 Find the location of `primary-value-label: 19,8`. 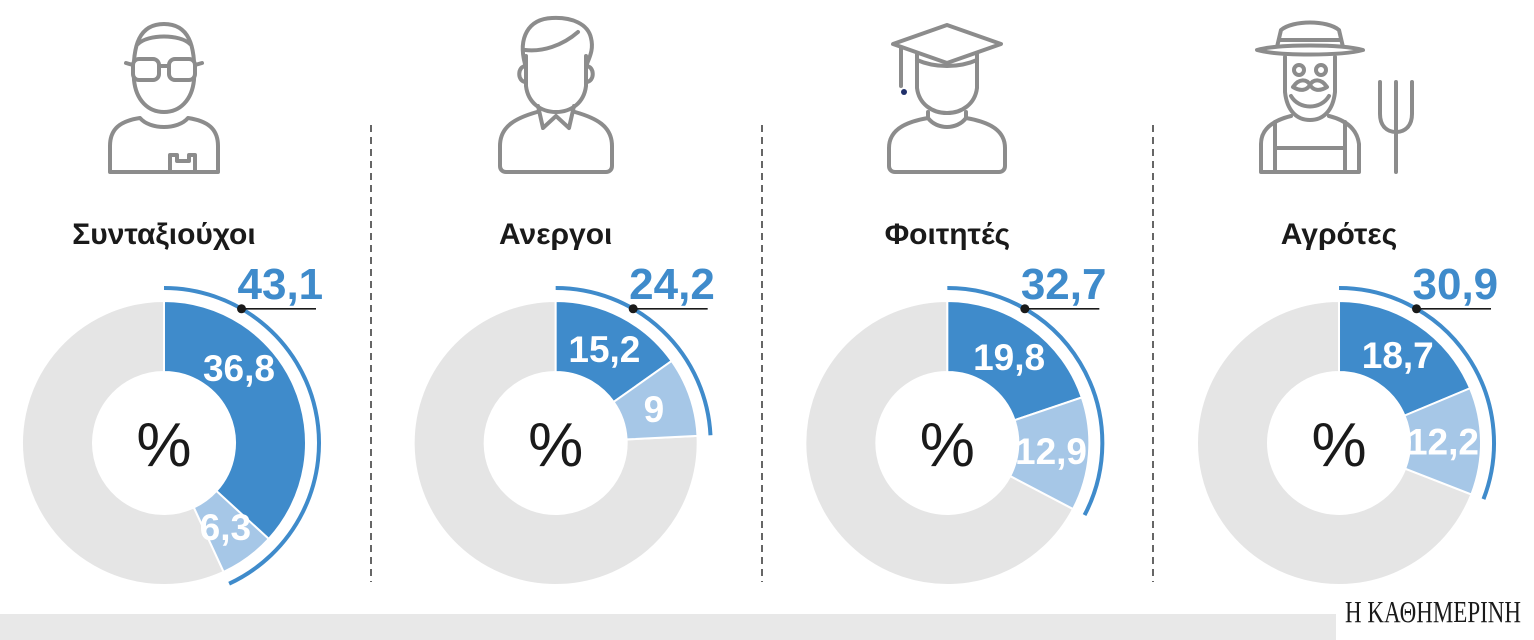

primary-value-label: 19,8 is located at coordinates (1009, 357).